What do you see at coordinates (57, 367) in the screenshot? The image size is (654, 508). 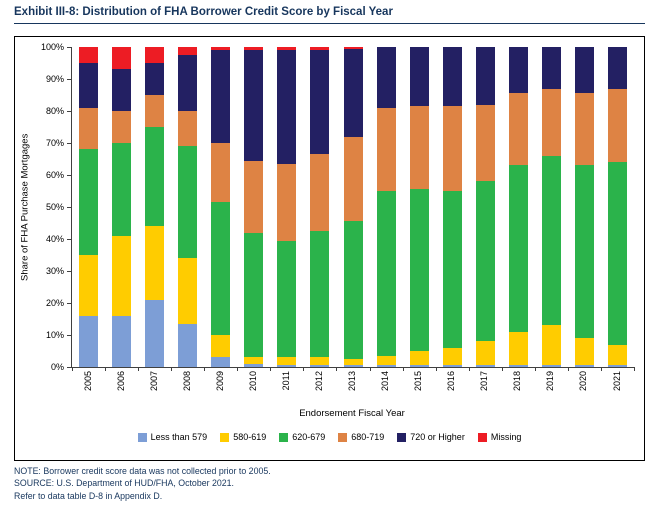 I see `y-tick-label: 0%` at bounding box center [57, 367].